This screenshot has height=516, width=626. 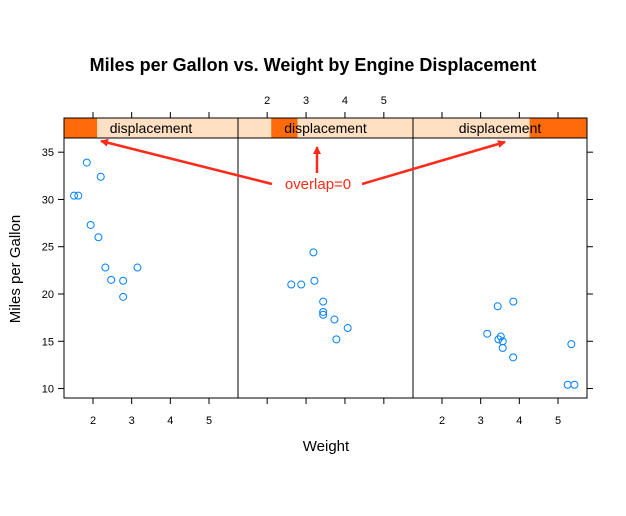 What do you see at coordinates (303, 166) in the screenshot?
I see `annotation-layer: overlap=0` at bounding box center [303, 166].